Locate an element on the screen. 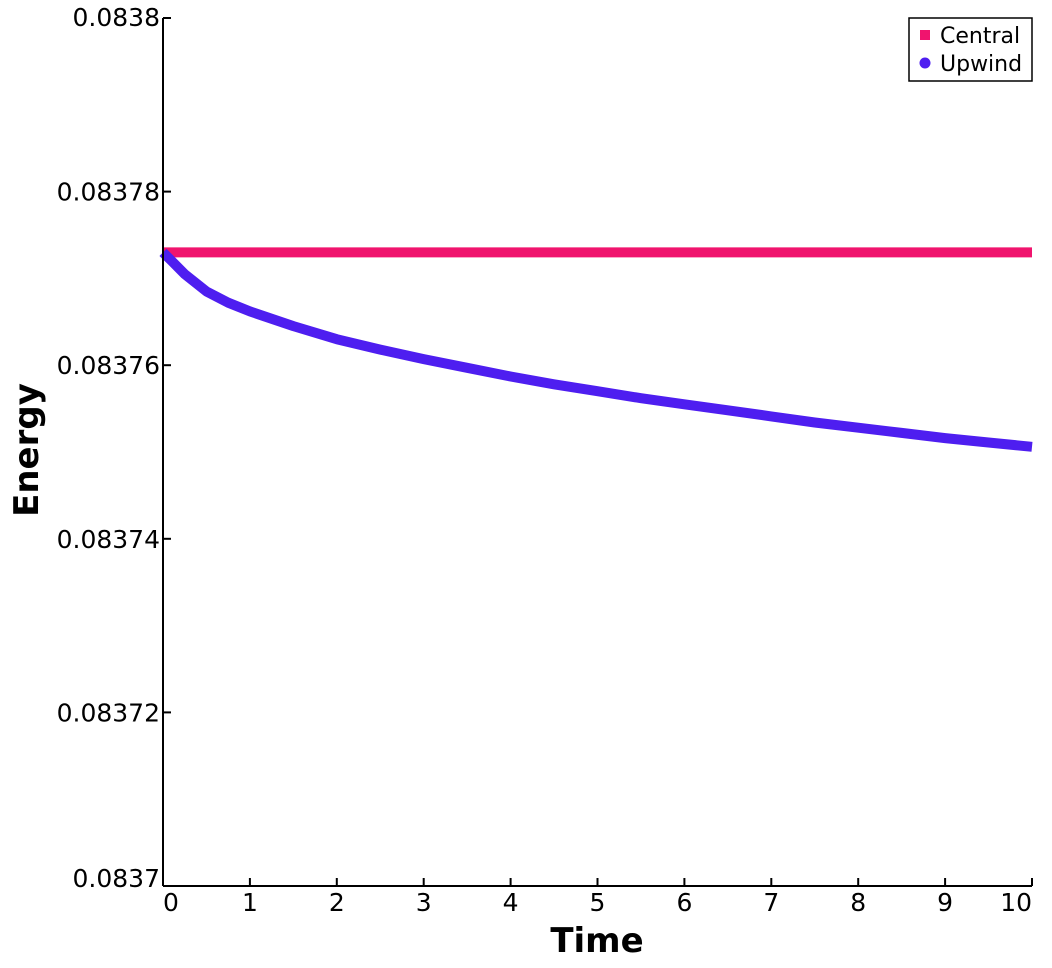 The image size is (1052, 968). x-tick-label: 5 is located at coordinates (598, 902).